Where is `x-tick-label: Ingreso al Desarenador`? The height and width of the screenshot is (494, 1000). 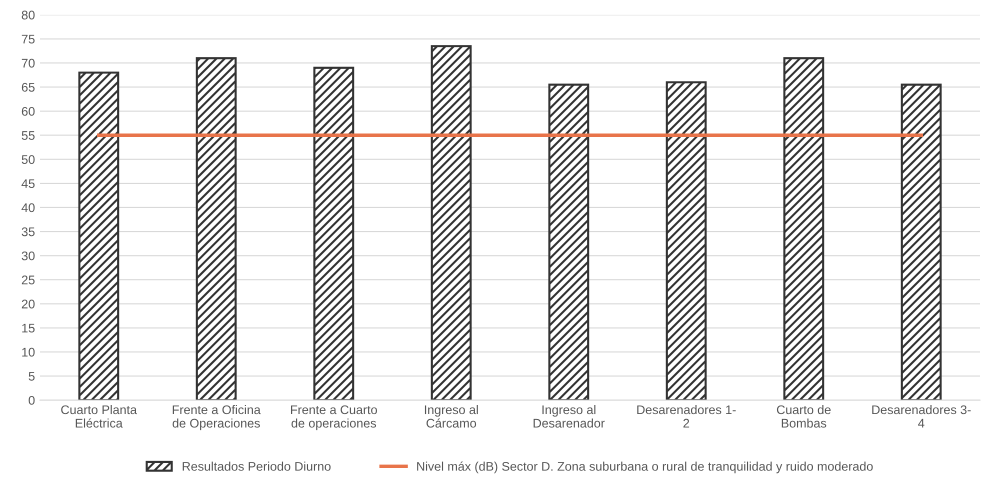 x-tick-label: Ingreso al Desarenador is located at coordinates (569, 416).